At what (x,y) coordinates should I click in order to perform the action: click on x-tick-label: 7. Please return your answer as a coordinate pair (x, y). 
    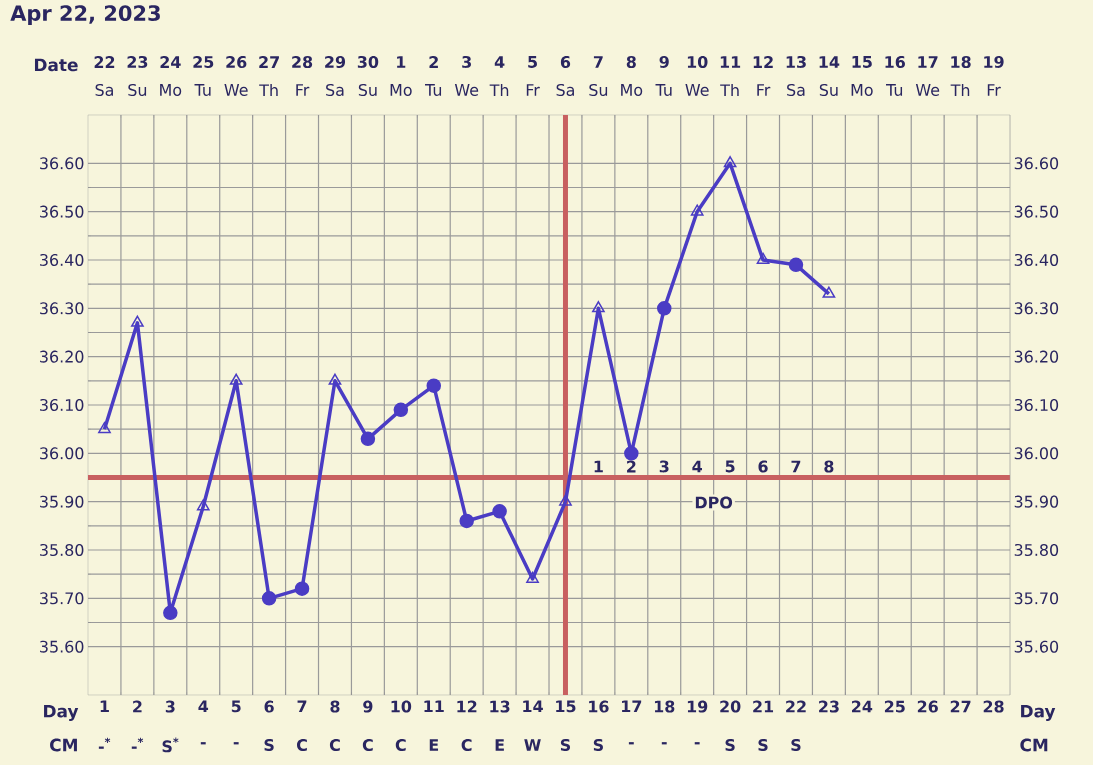
    Looking at the image, I should click on (302, 706).